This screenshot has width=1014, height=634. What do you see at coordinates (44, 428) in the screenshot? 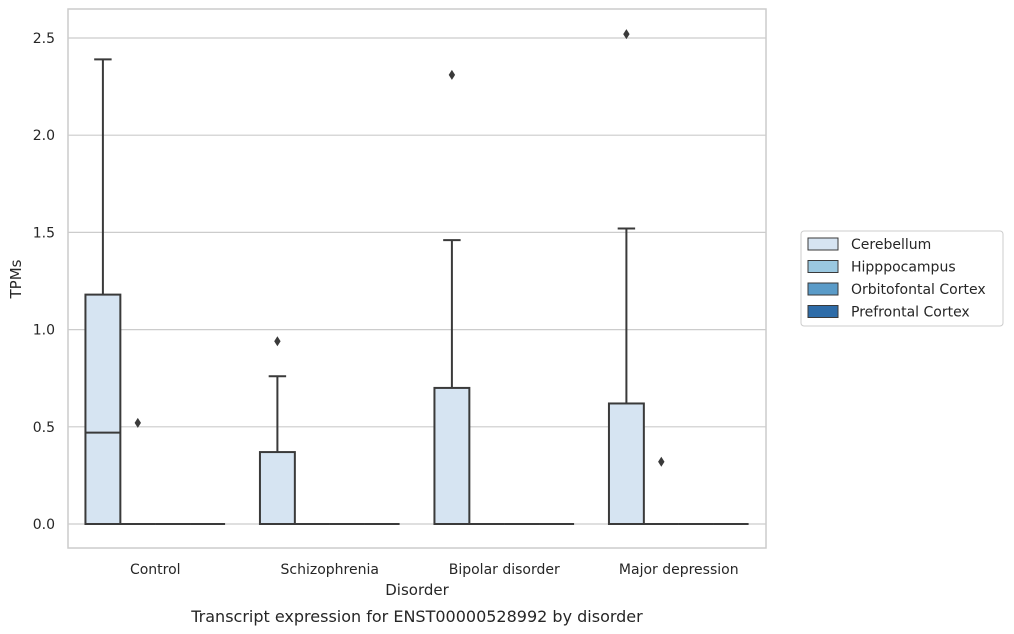
I see `y-tick-label: 0.5` at bounding box center [44, 428].